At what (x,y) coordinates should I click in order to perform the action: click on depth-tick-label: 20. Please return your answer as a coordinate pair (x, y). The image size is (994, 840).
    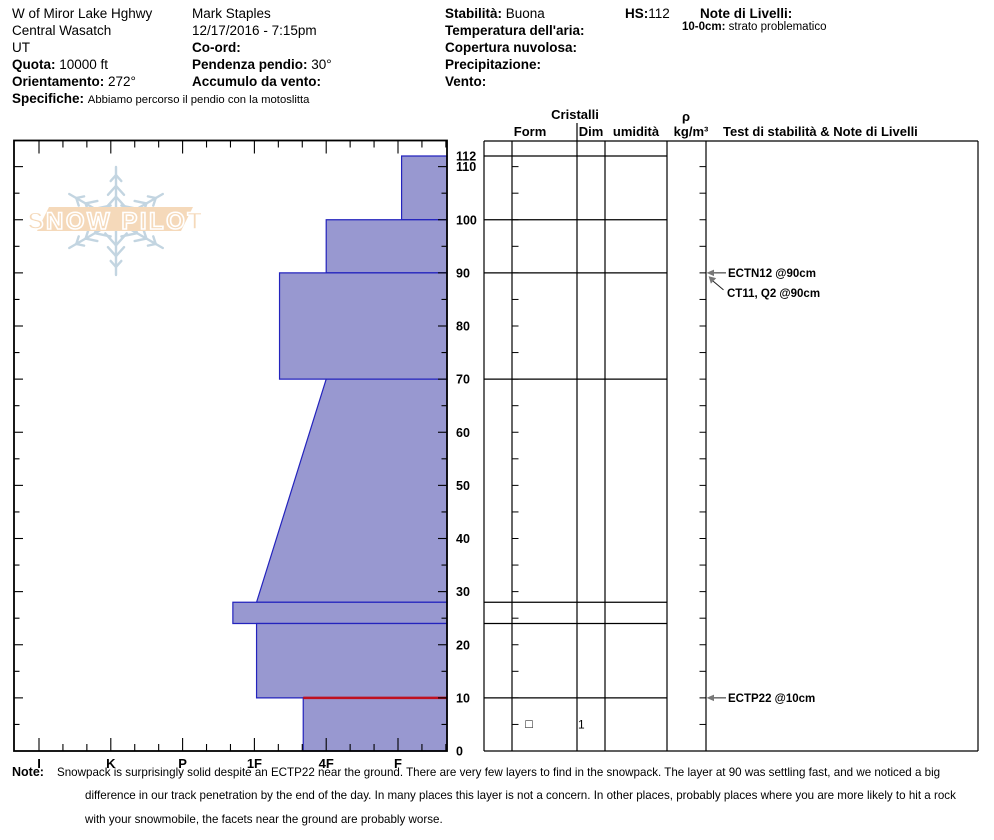
    Looking at the image, I should click on (463, 645).